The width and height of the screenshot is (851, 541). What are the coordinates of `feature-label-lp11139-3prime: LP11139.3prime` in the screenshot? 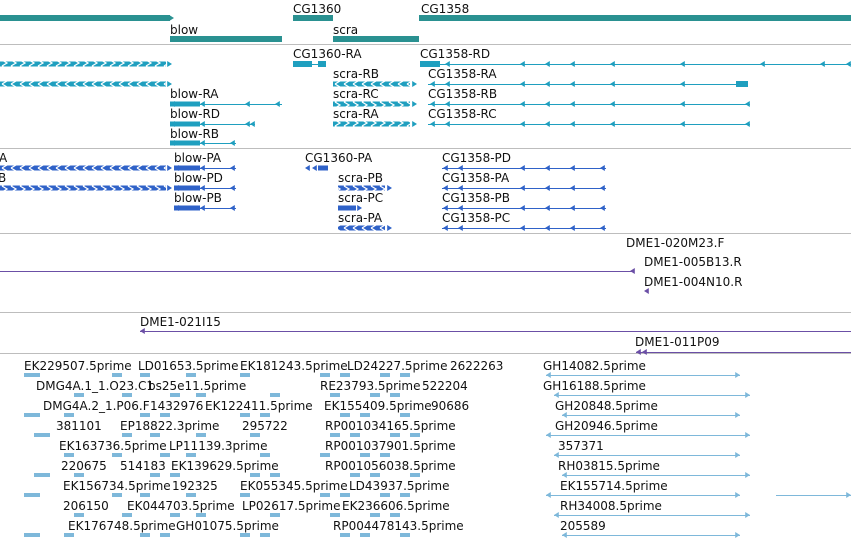 It's located at (218, 446).